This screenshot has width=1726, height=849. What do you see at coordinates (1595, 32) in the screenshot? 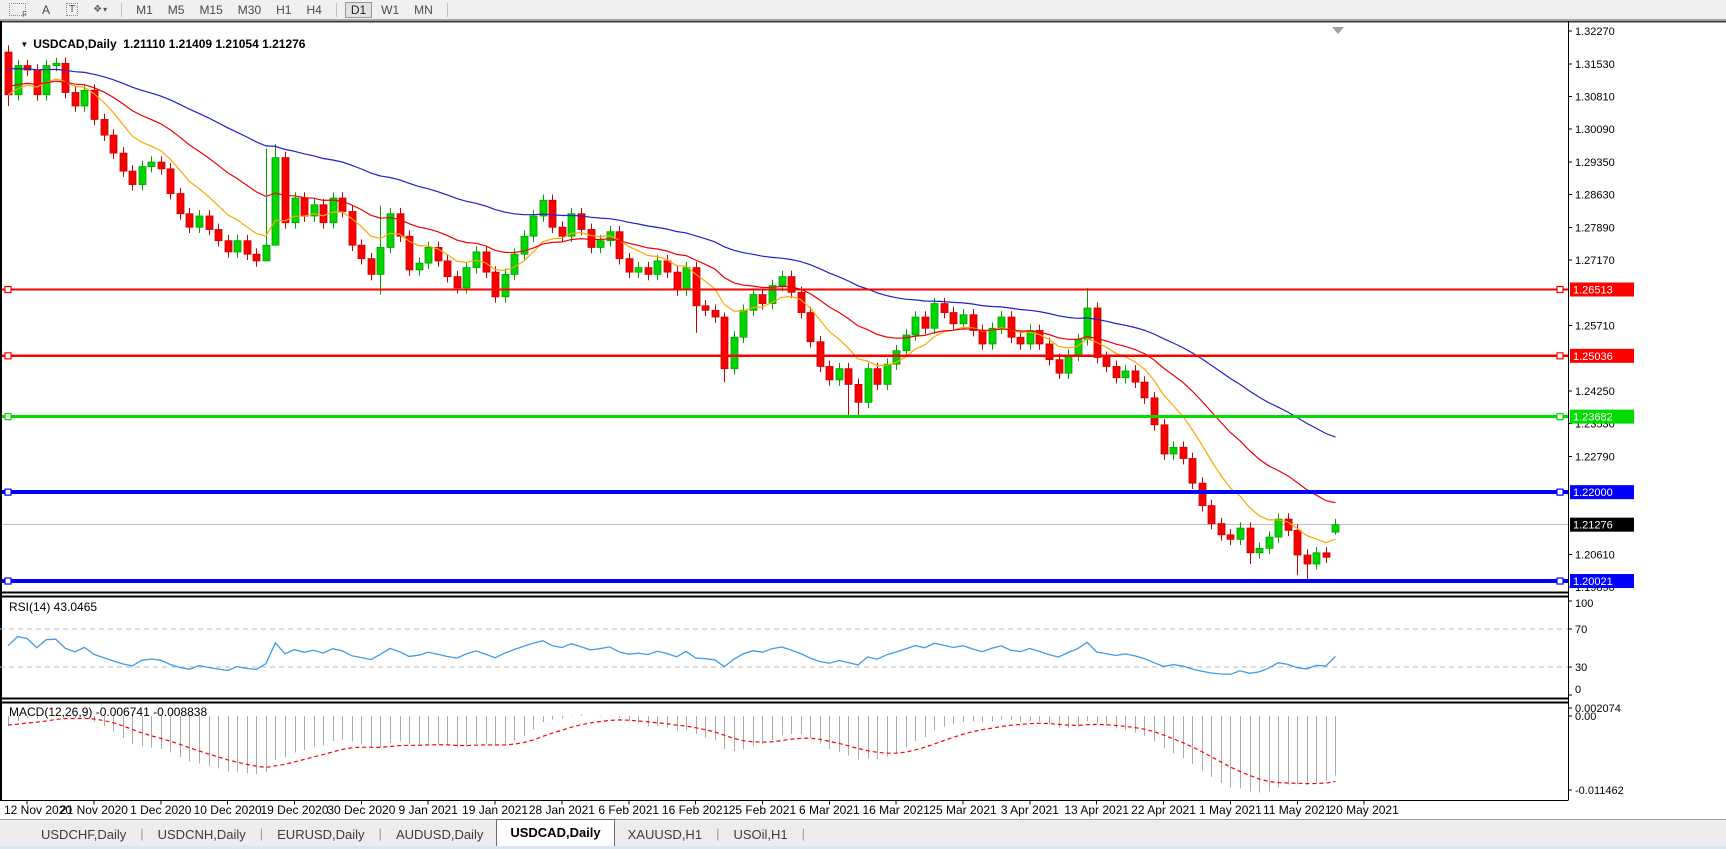
I see `svg-text: 1.32270` at bounding box center [1595, 32].